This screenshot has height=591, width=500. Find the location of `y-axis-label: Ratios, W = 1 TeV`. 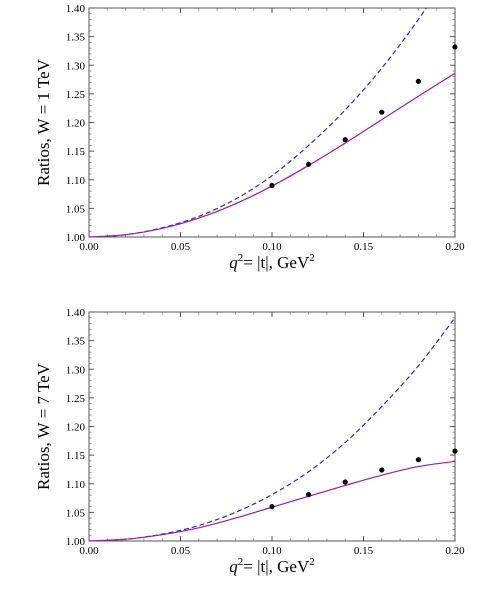

y-axis-label: Ratios, W = 1 TeV is located at coordinates (43, 122).